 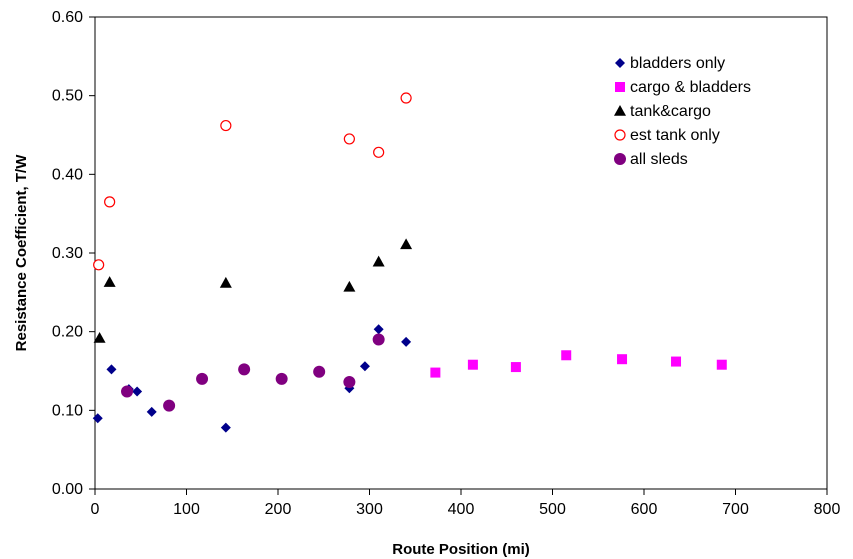 I want to click on x-axis-title: Route Position (mi), so click(x=461, y=549).